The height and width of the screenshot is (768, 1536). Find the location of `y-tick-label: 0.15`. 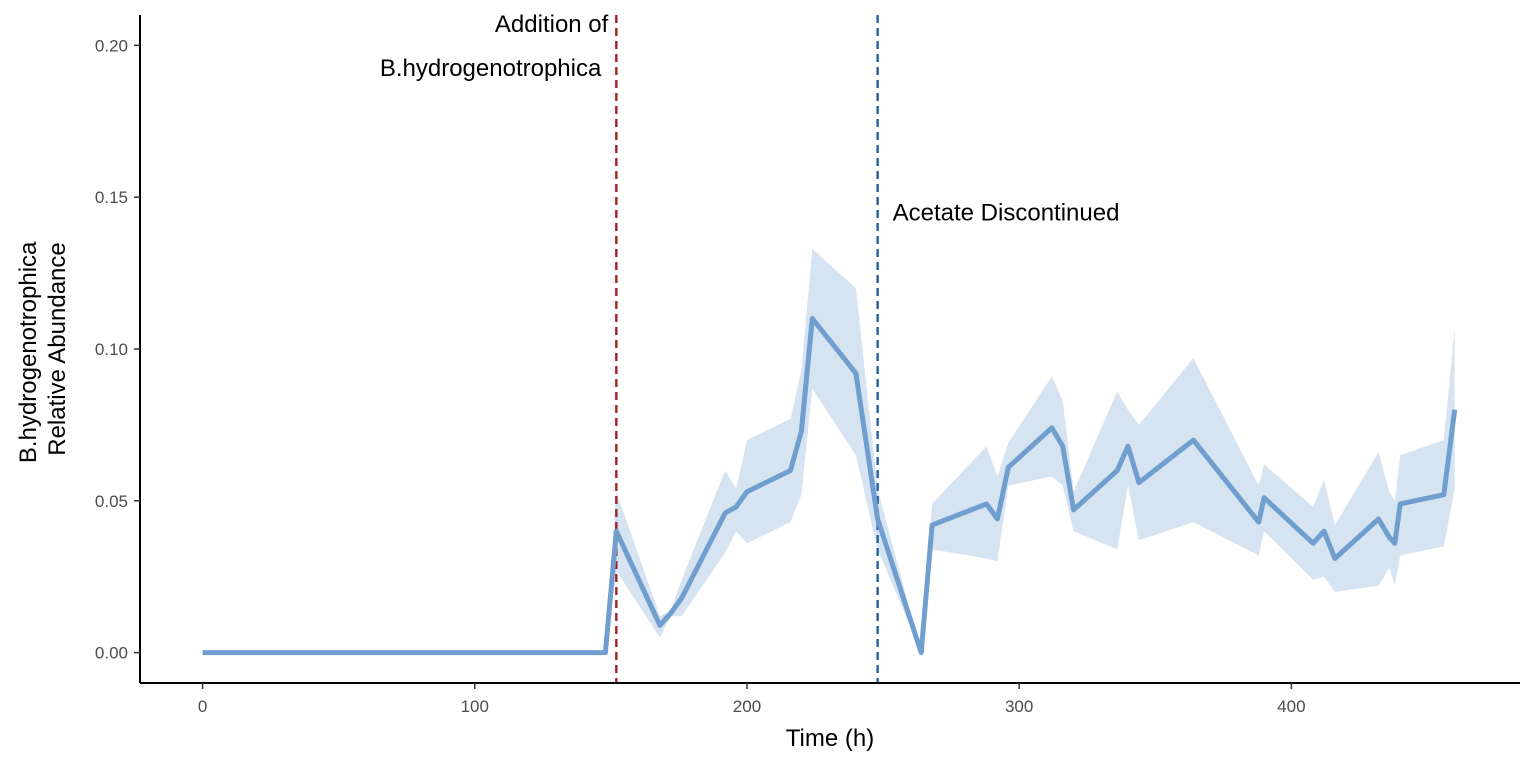

y-tick-label: 0.15 is located at coordinates (111, 197).